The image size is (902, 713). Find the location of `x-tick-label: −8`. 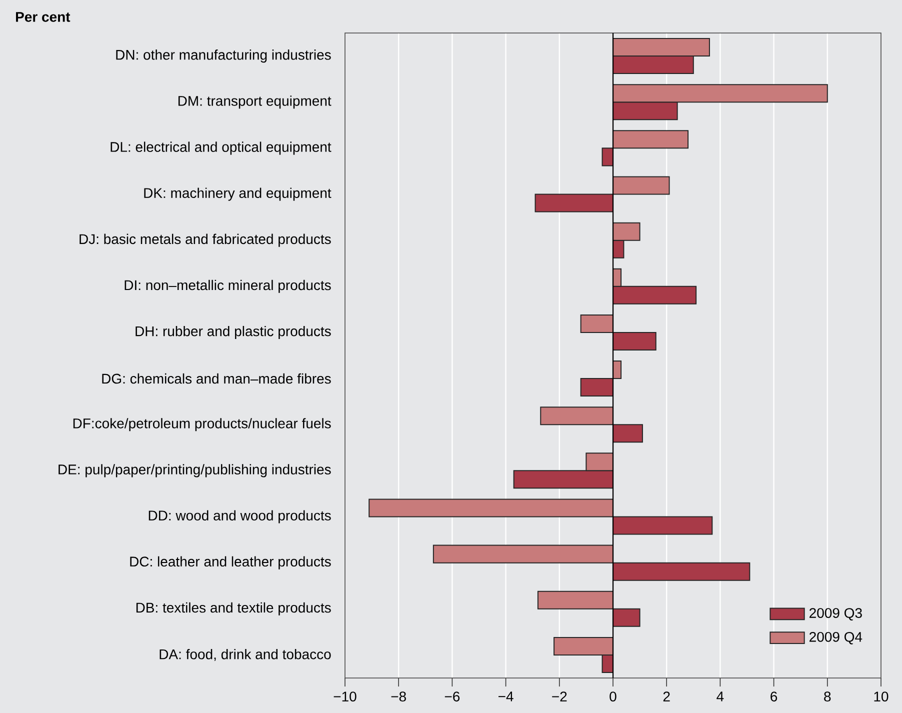

x-tick-label: −8 is located at coordinates (398, 697).